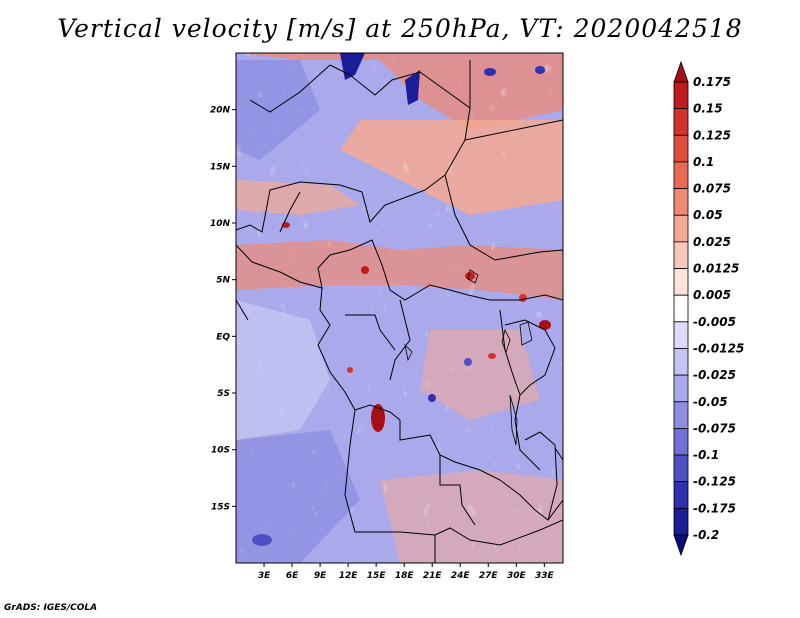 The height and width of the screenshot is (618, 800). I want to click on colorbar-label: -0.1, so click(706, 455).